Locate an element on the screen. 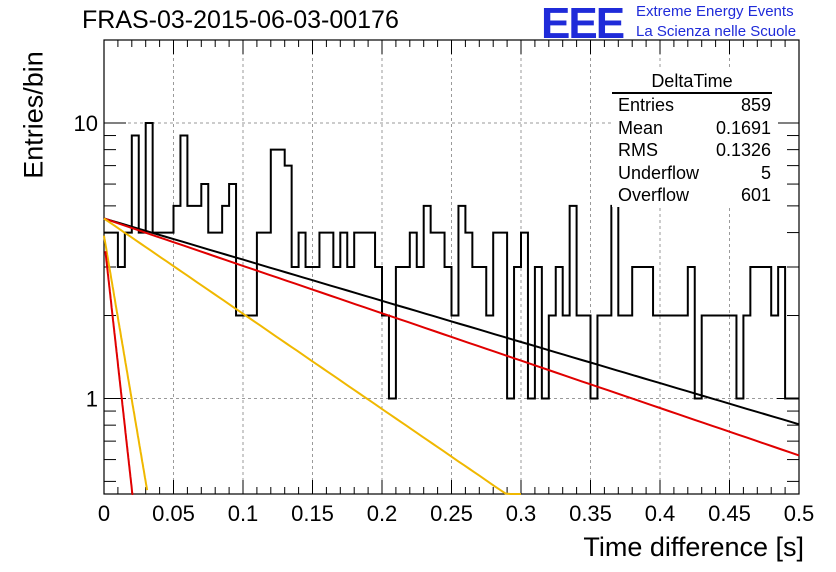  x-tick-label: 0.45 is located at coordinates (729, 513).